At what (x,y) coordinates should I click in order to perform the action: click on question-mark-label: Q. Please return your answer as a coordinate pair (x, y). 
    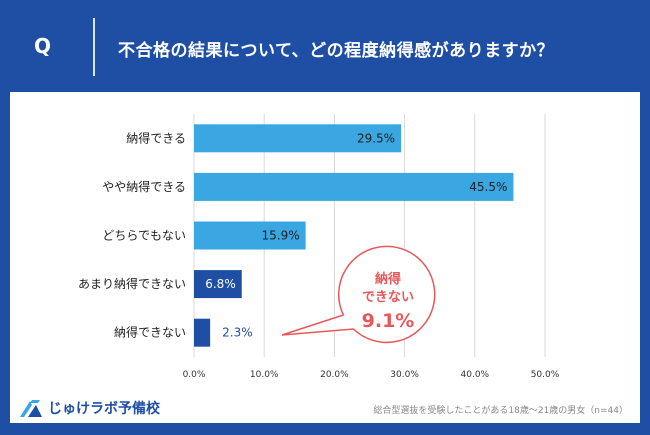
    Looking at the image, I should click on (43, 46).